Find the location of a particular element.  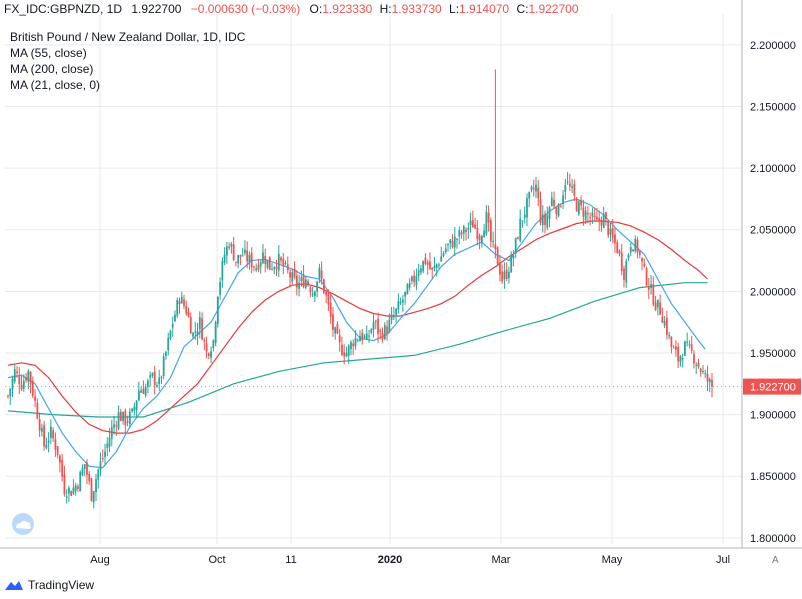

low-value: 1.914070 is located at coordinates (484, 9).